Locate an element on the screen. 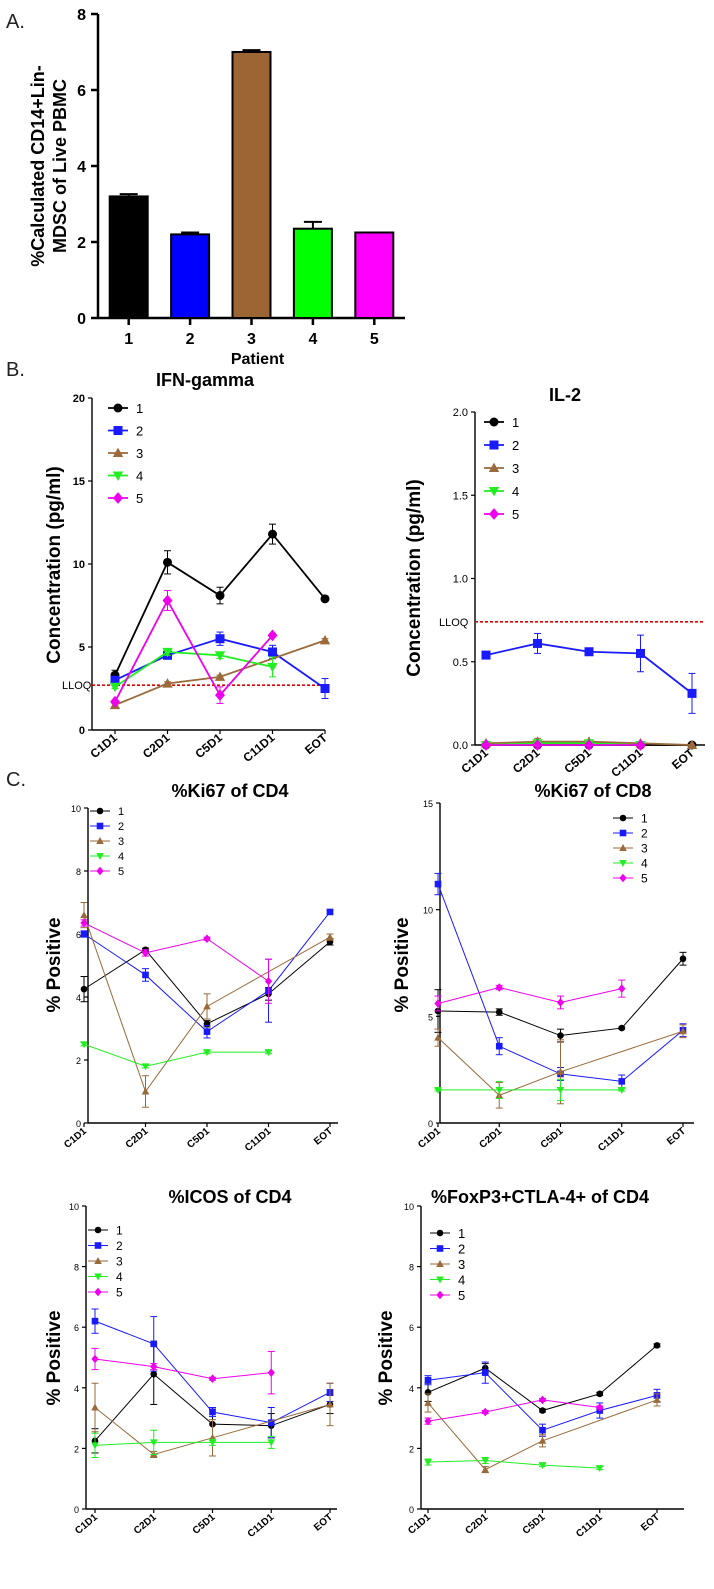 The width and height of the screenshot is (714, 1589). x-tick-label: C2D1 is located at coordinates (477, 1524).